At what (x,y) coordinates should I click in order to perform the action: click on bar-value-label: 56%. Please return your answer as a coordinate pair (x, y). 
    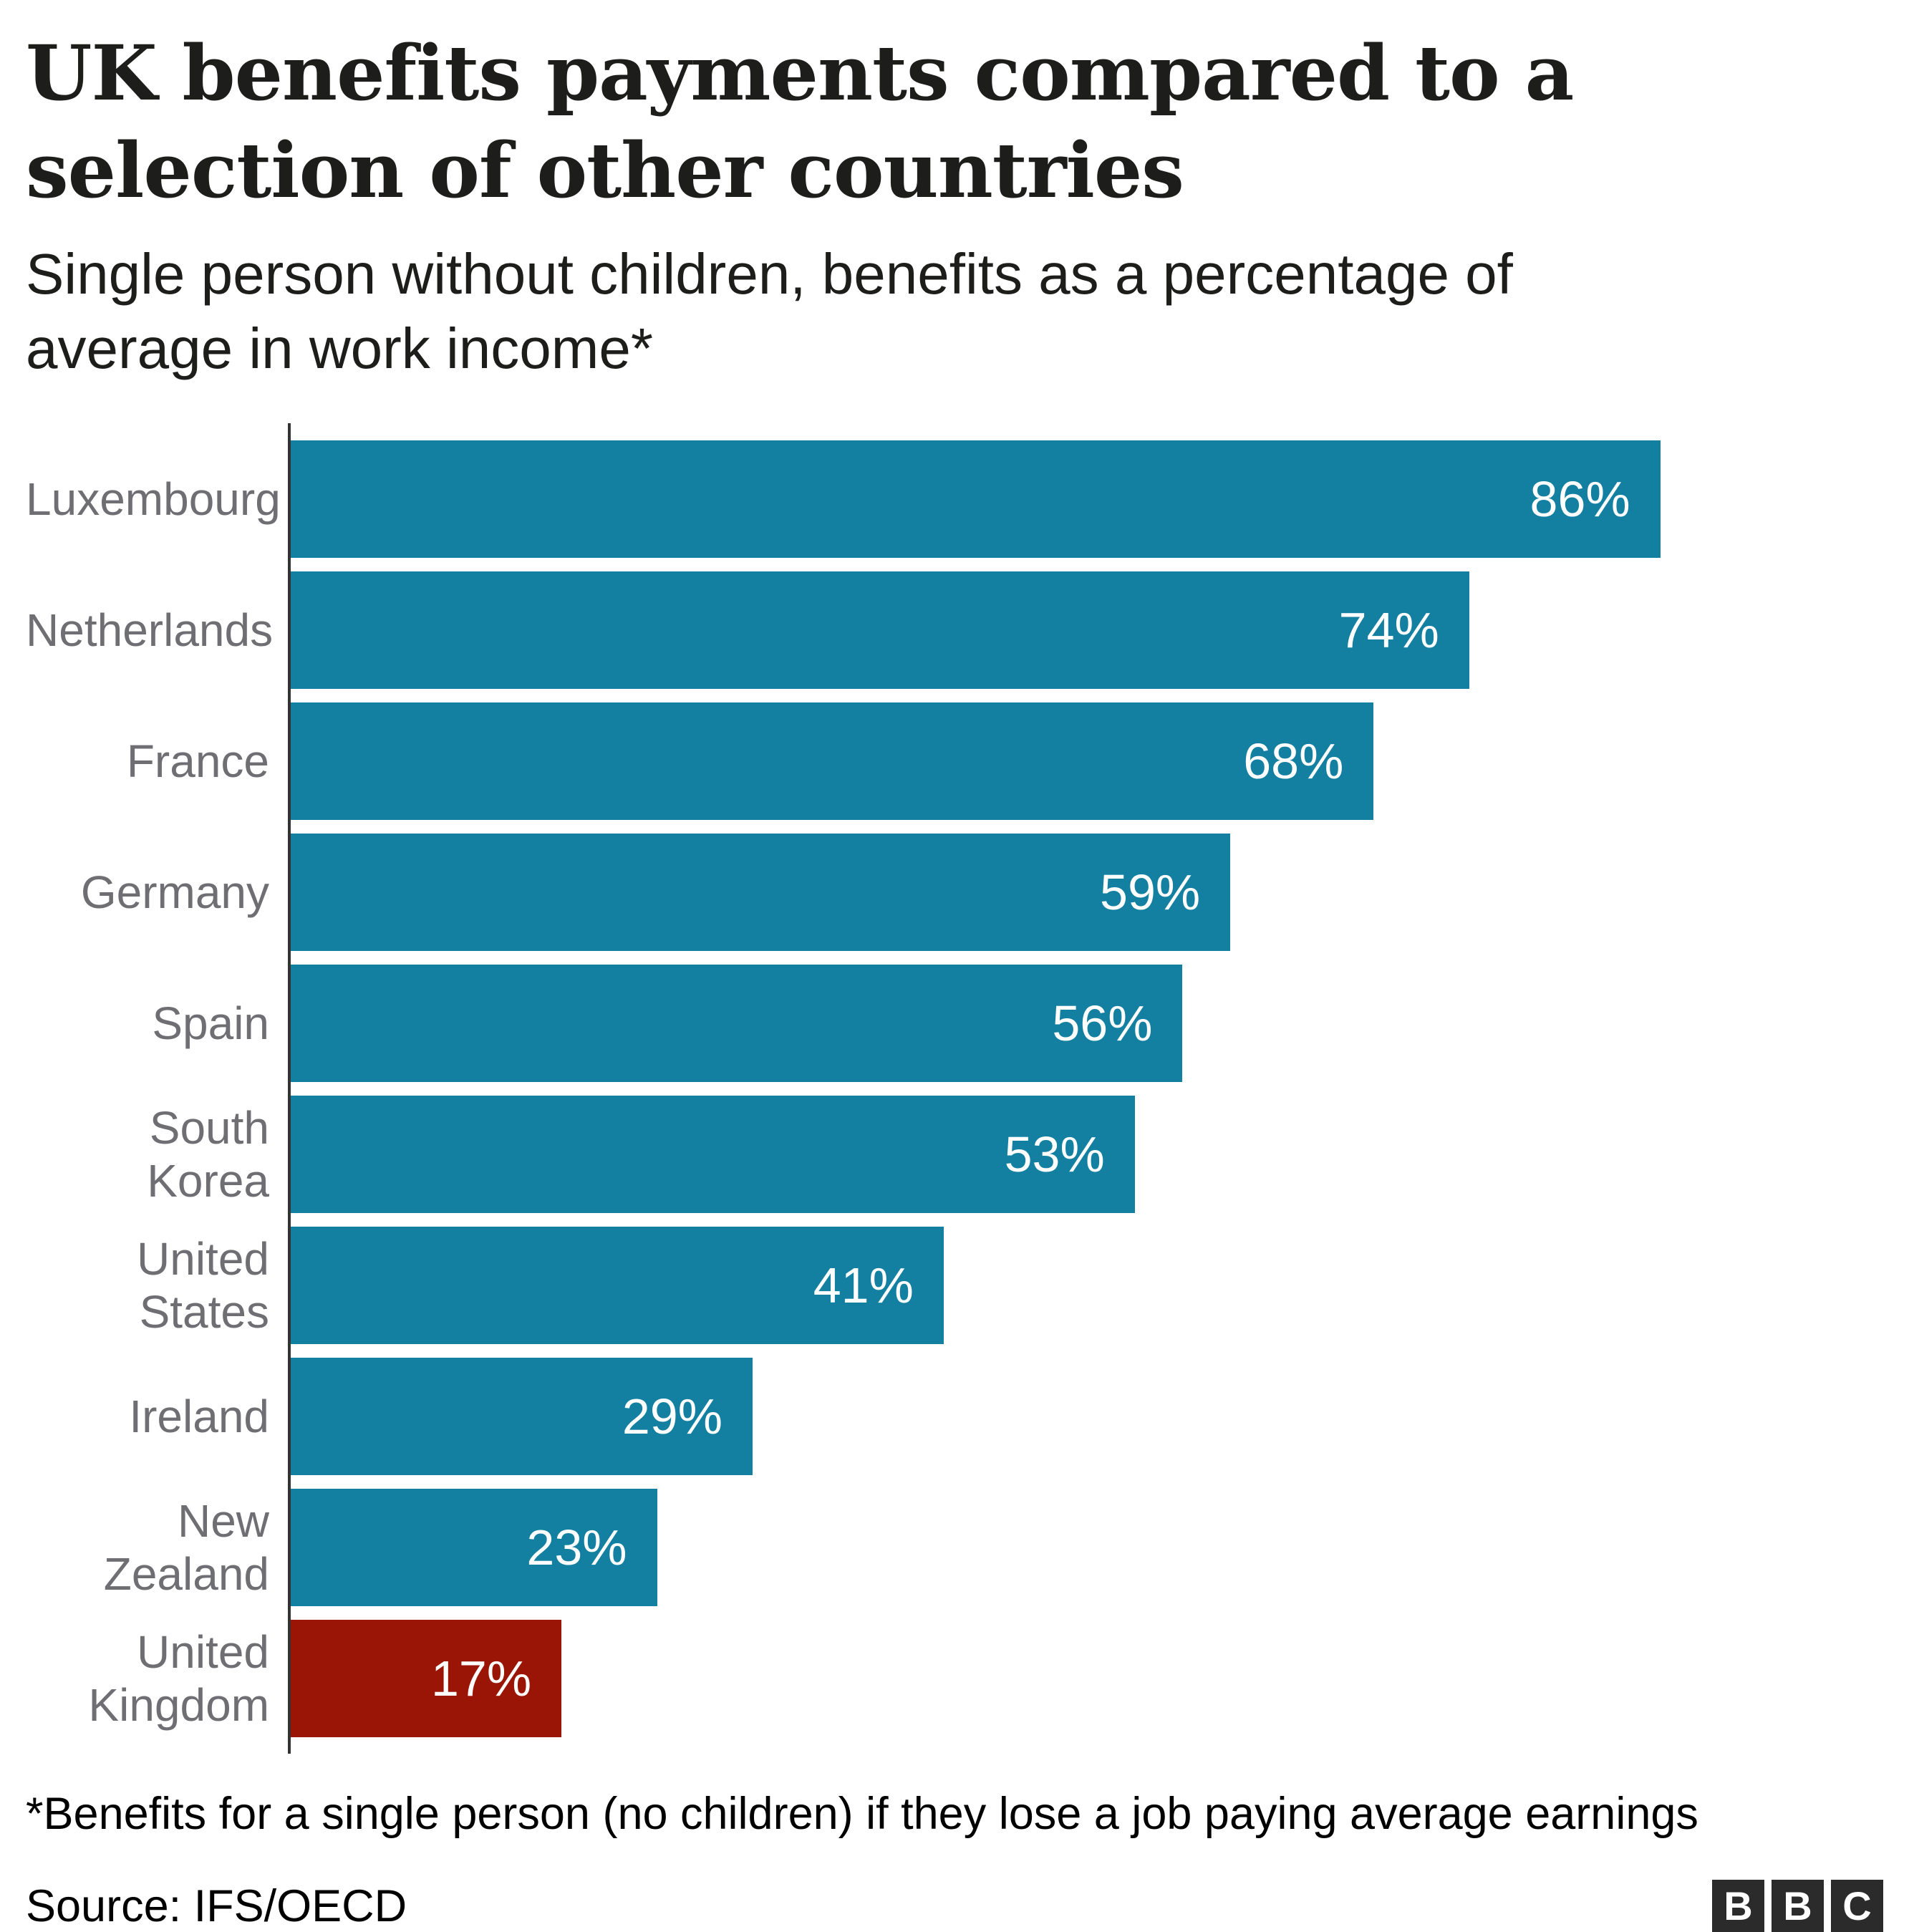
    Looking at the image, I should click on (1102, 1023).